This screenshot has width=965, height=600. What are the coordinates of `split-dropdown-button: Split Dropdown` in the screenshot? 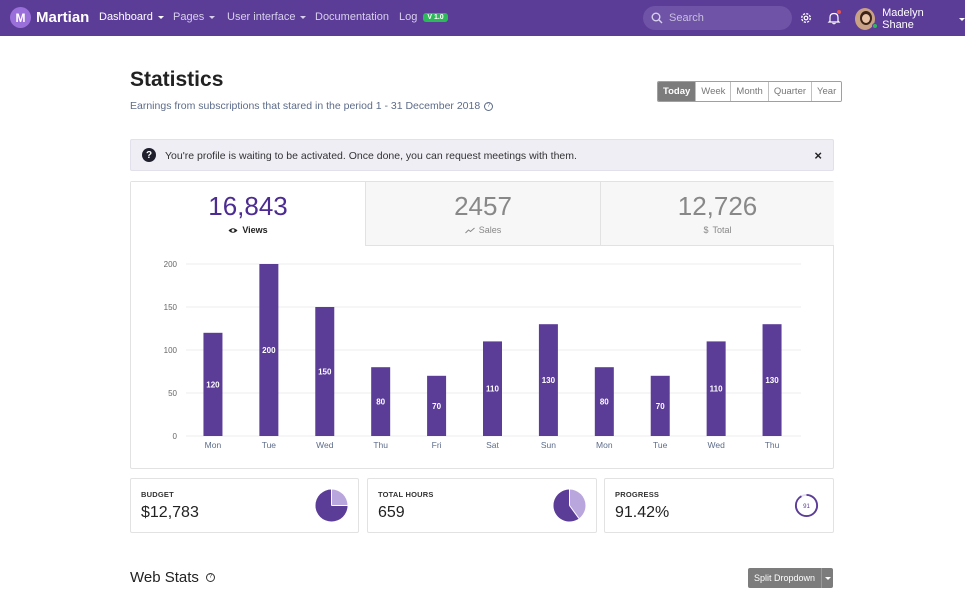 It's located at (785, 578).